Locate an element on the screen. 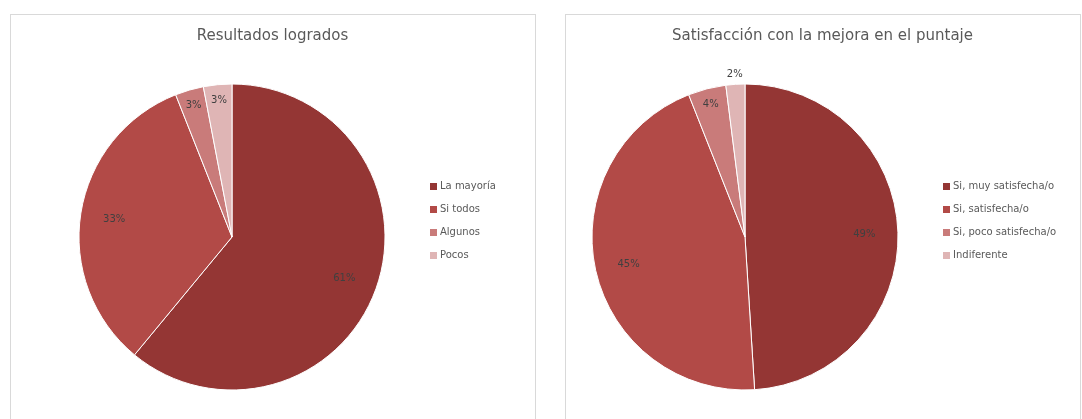  legend-label: La mayoría is located at coordinates (468, 185).